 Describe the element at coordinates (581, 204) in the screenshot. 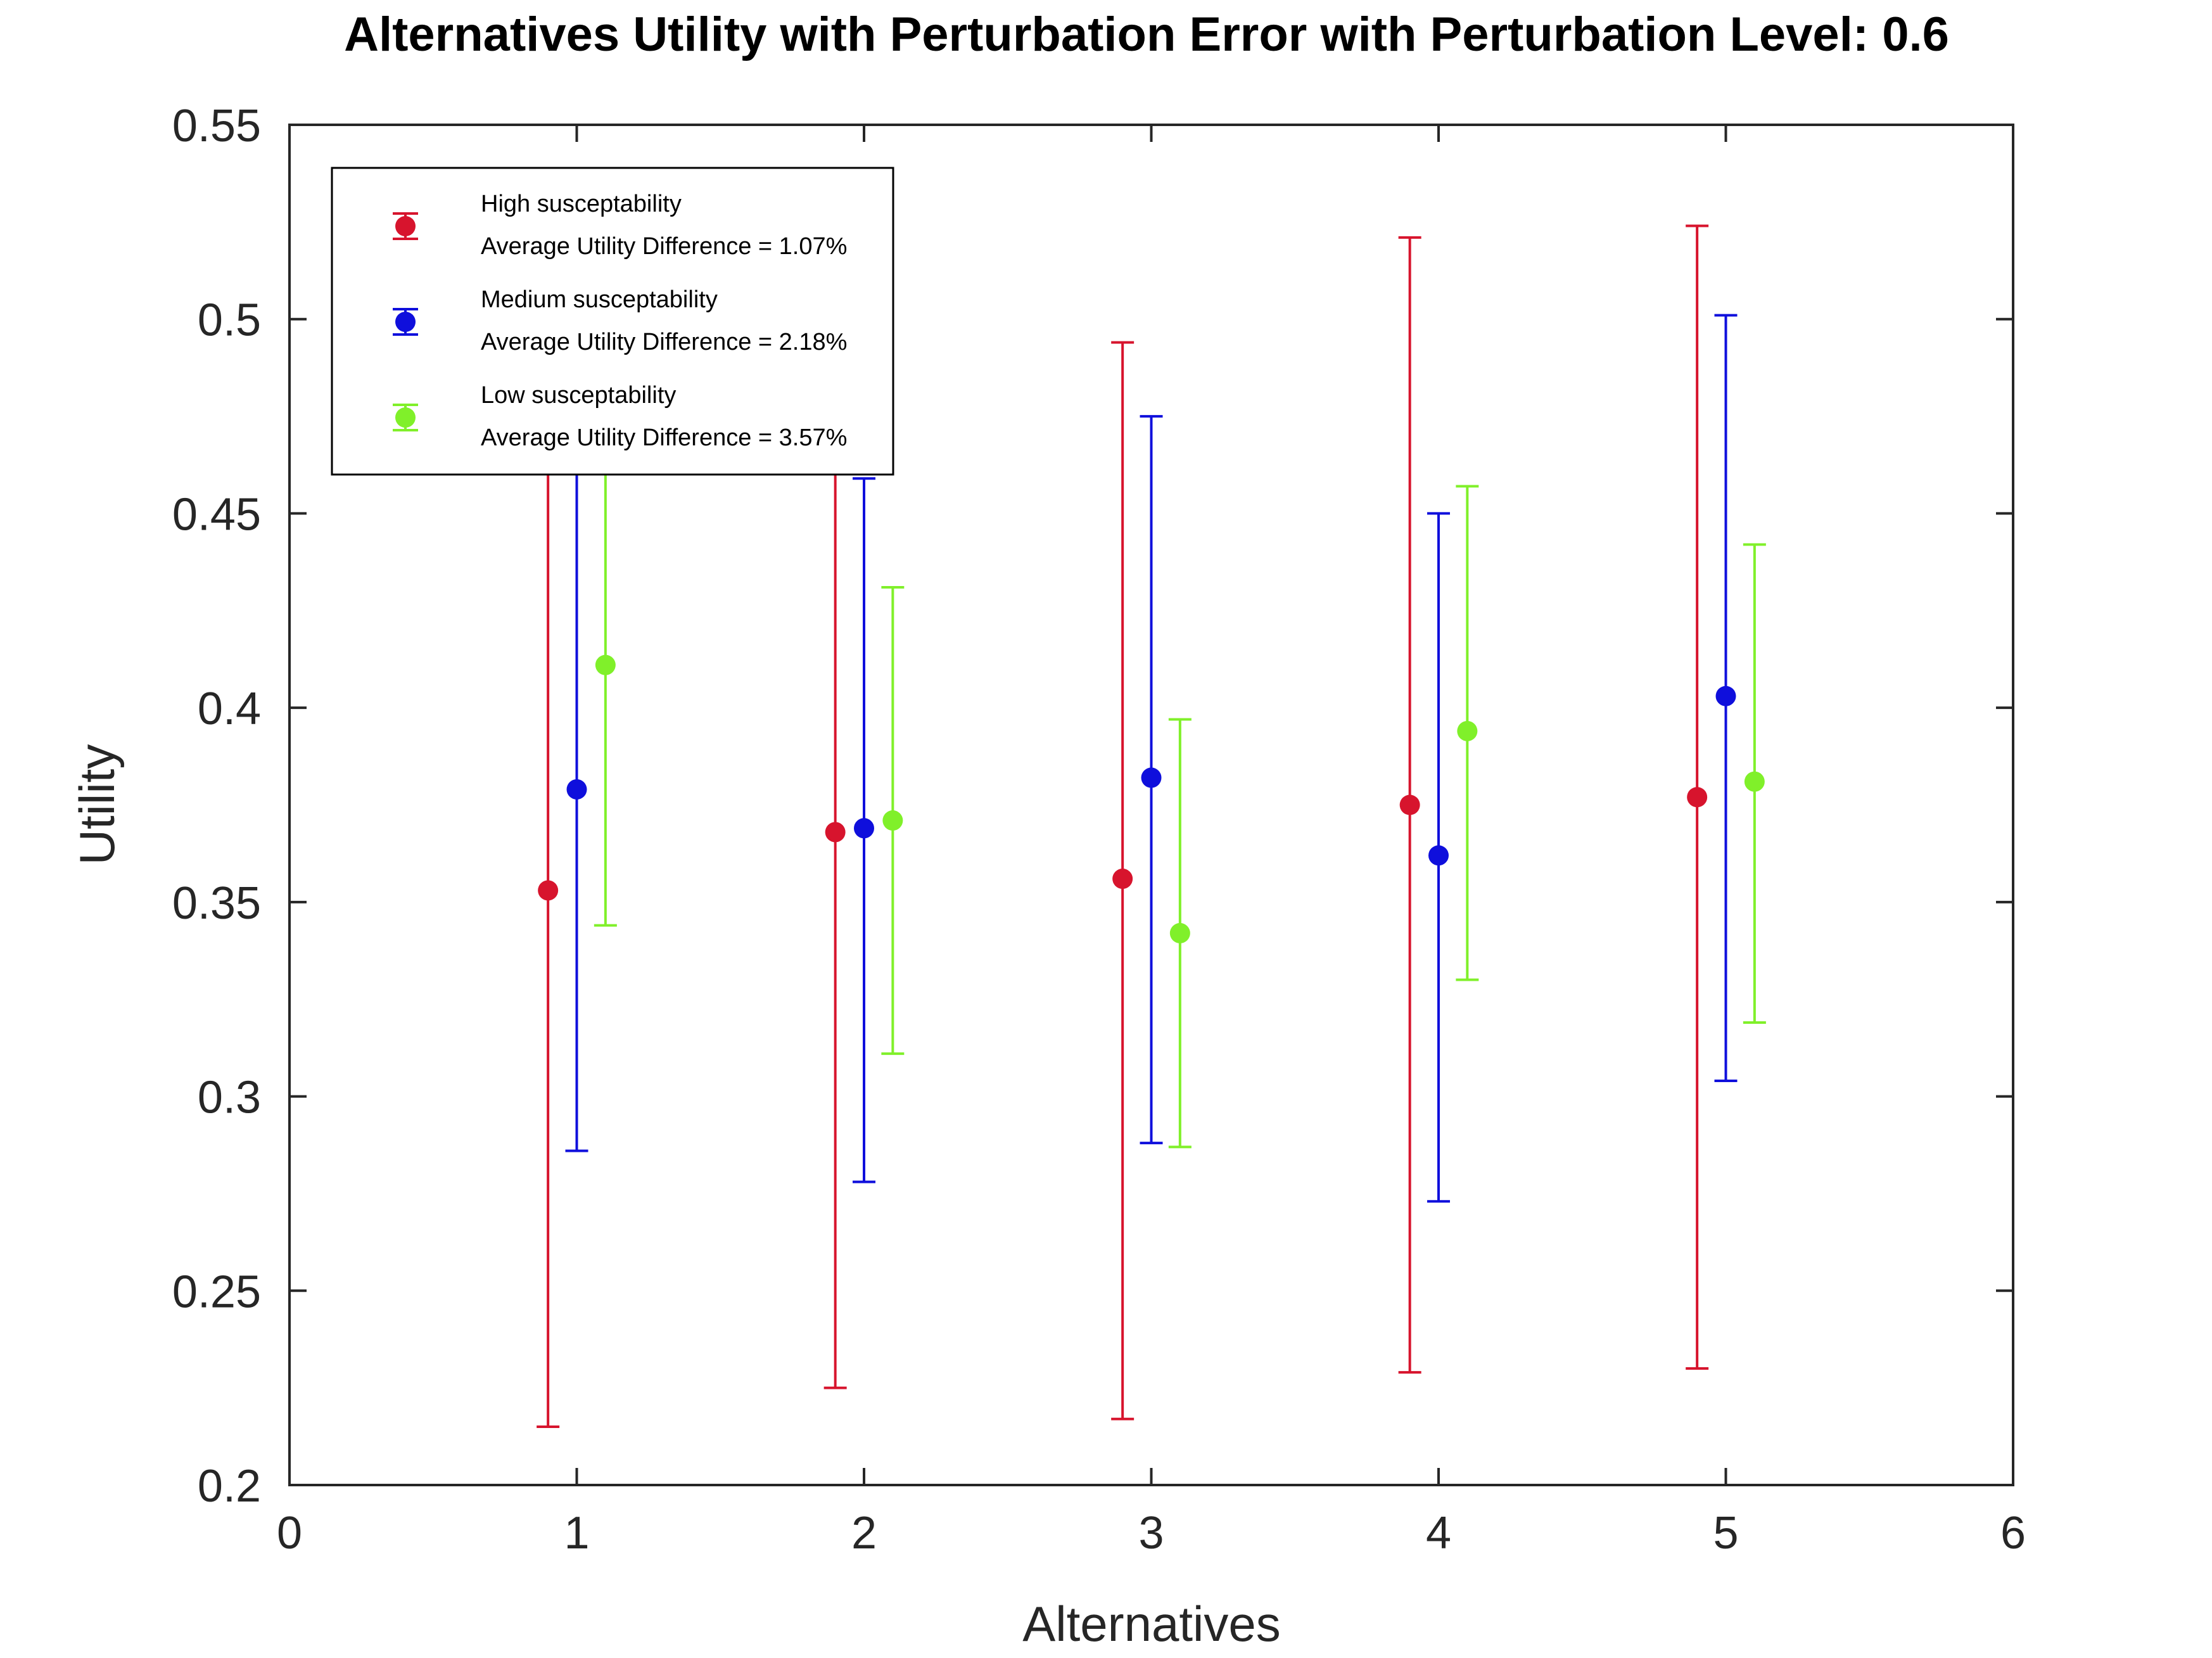

I see `legend-series-name: High susceptability` at that location.